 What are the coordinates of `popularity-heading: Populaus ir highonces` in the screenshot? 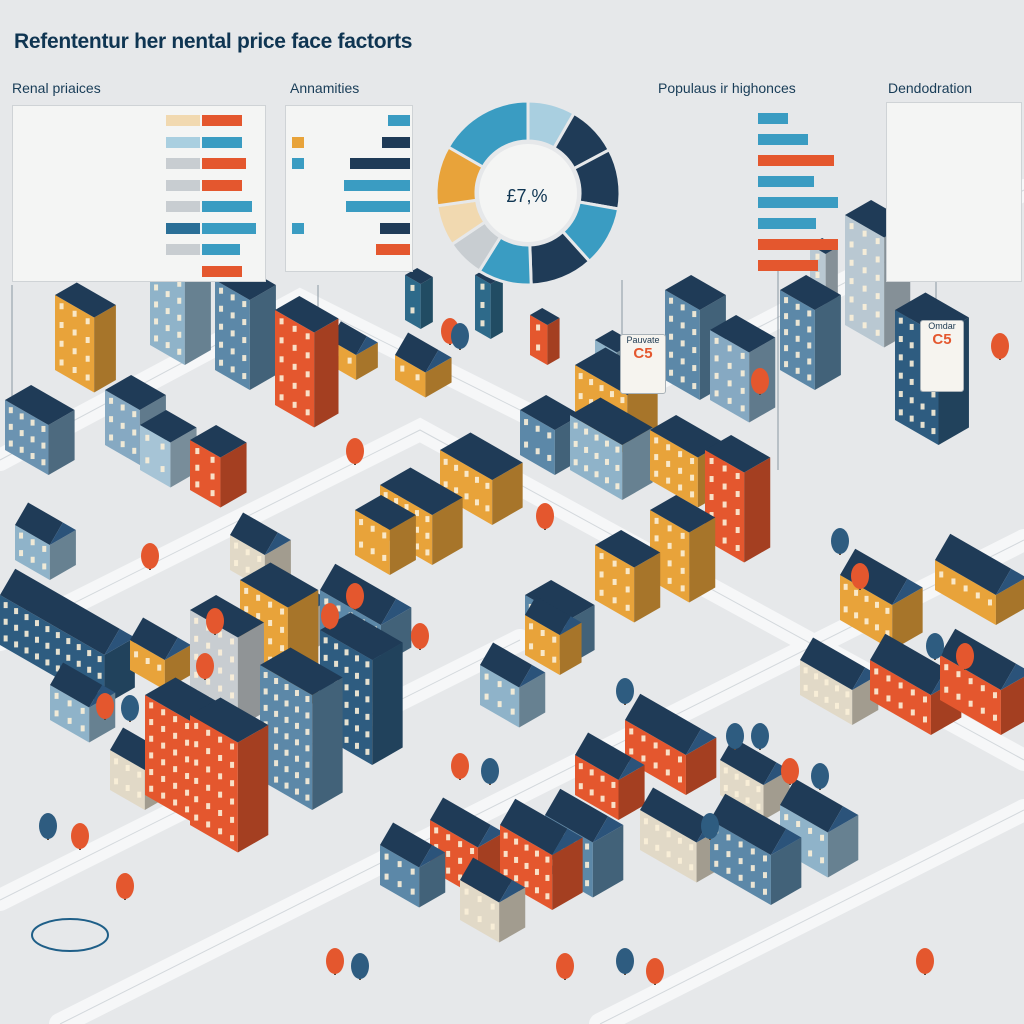 It's located at (727, 88).